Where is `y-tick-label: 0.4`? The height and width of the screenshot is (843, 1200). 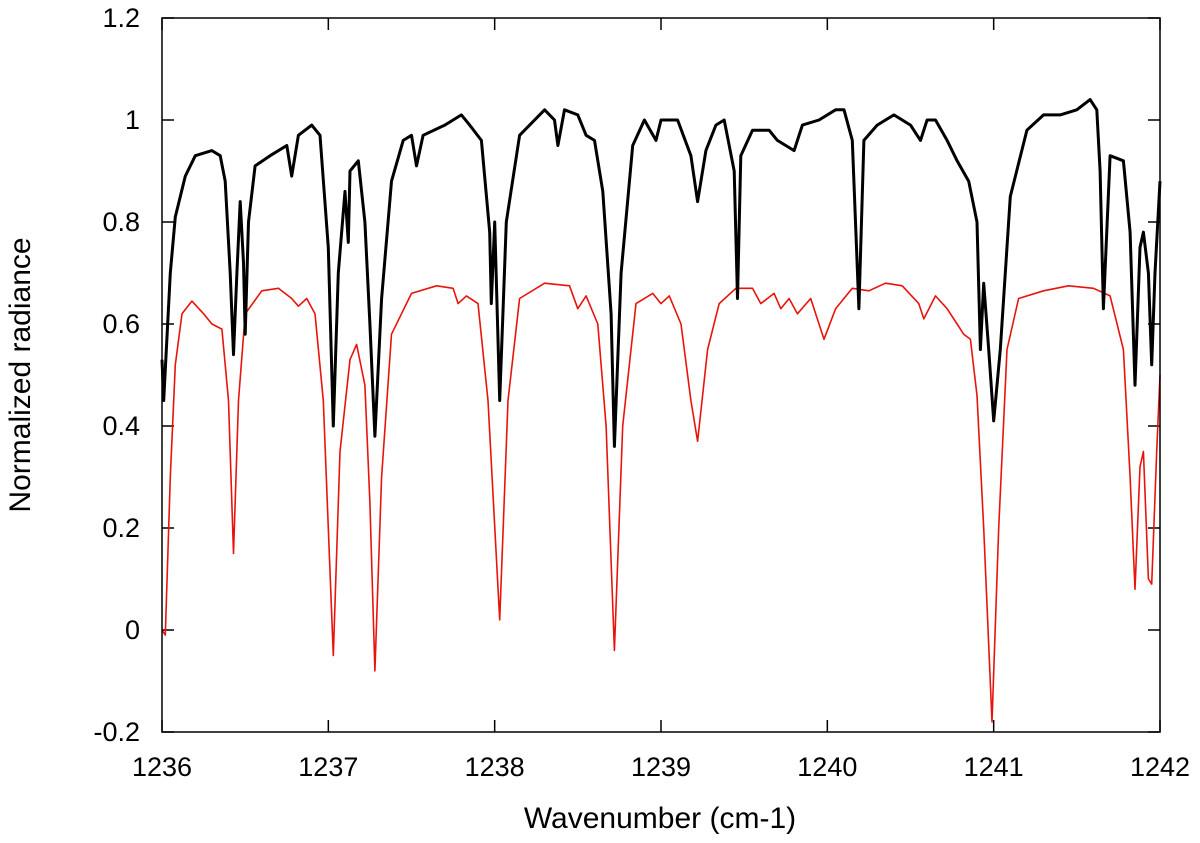 y-tick-label: 0.4 is located at coordinates (121, 426).